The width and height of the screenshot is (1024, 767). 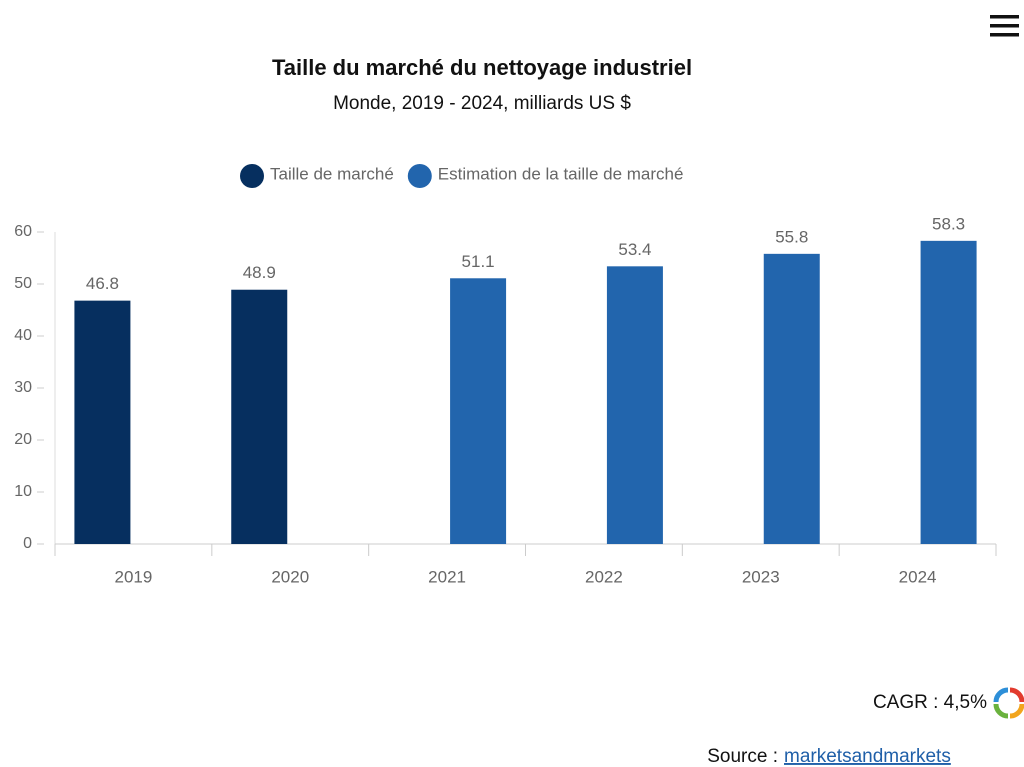 What do you see at coordinates (634, 249) in the screenshot?
I see `data-label: 53.4` at bounding box center [634, 249].